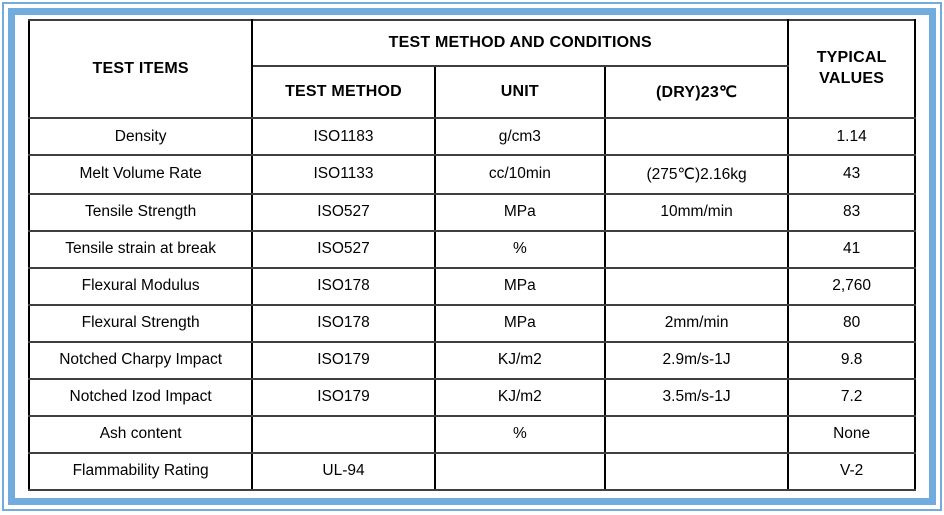 This screenshot has width=944, height=515. What do you see at coordinates (140, 249) in the screenshot?
I see `cell-test-item: Tensile strain at break` at bounding box center [140, 249].